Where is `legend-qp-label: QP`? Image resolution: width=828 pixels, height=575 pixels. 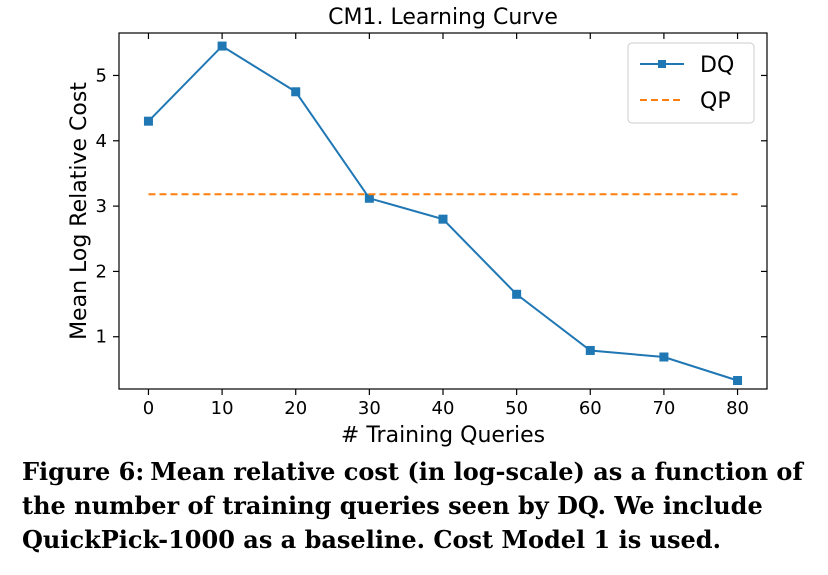
legend-qp-label: QP is located at coordinates (715, 101).